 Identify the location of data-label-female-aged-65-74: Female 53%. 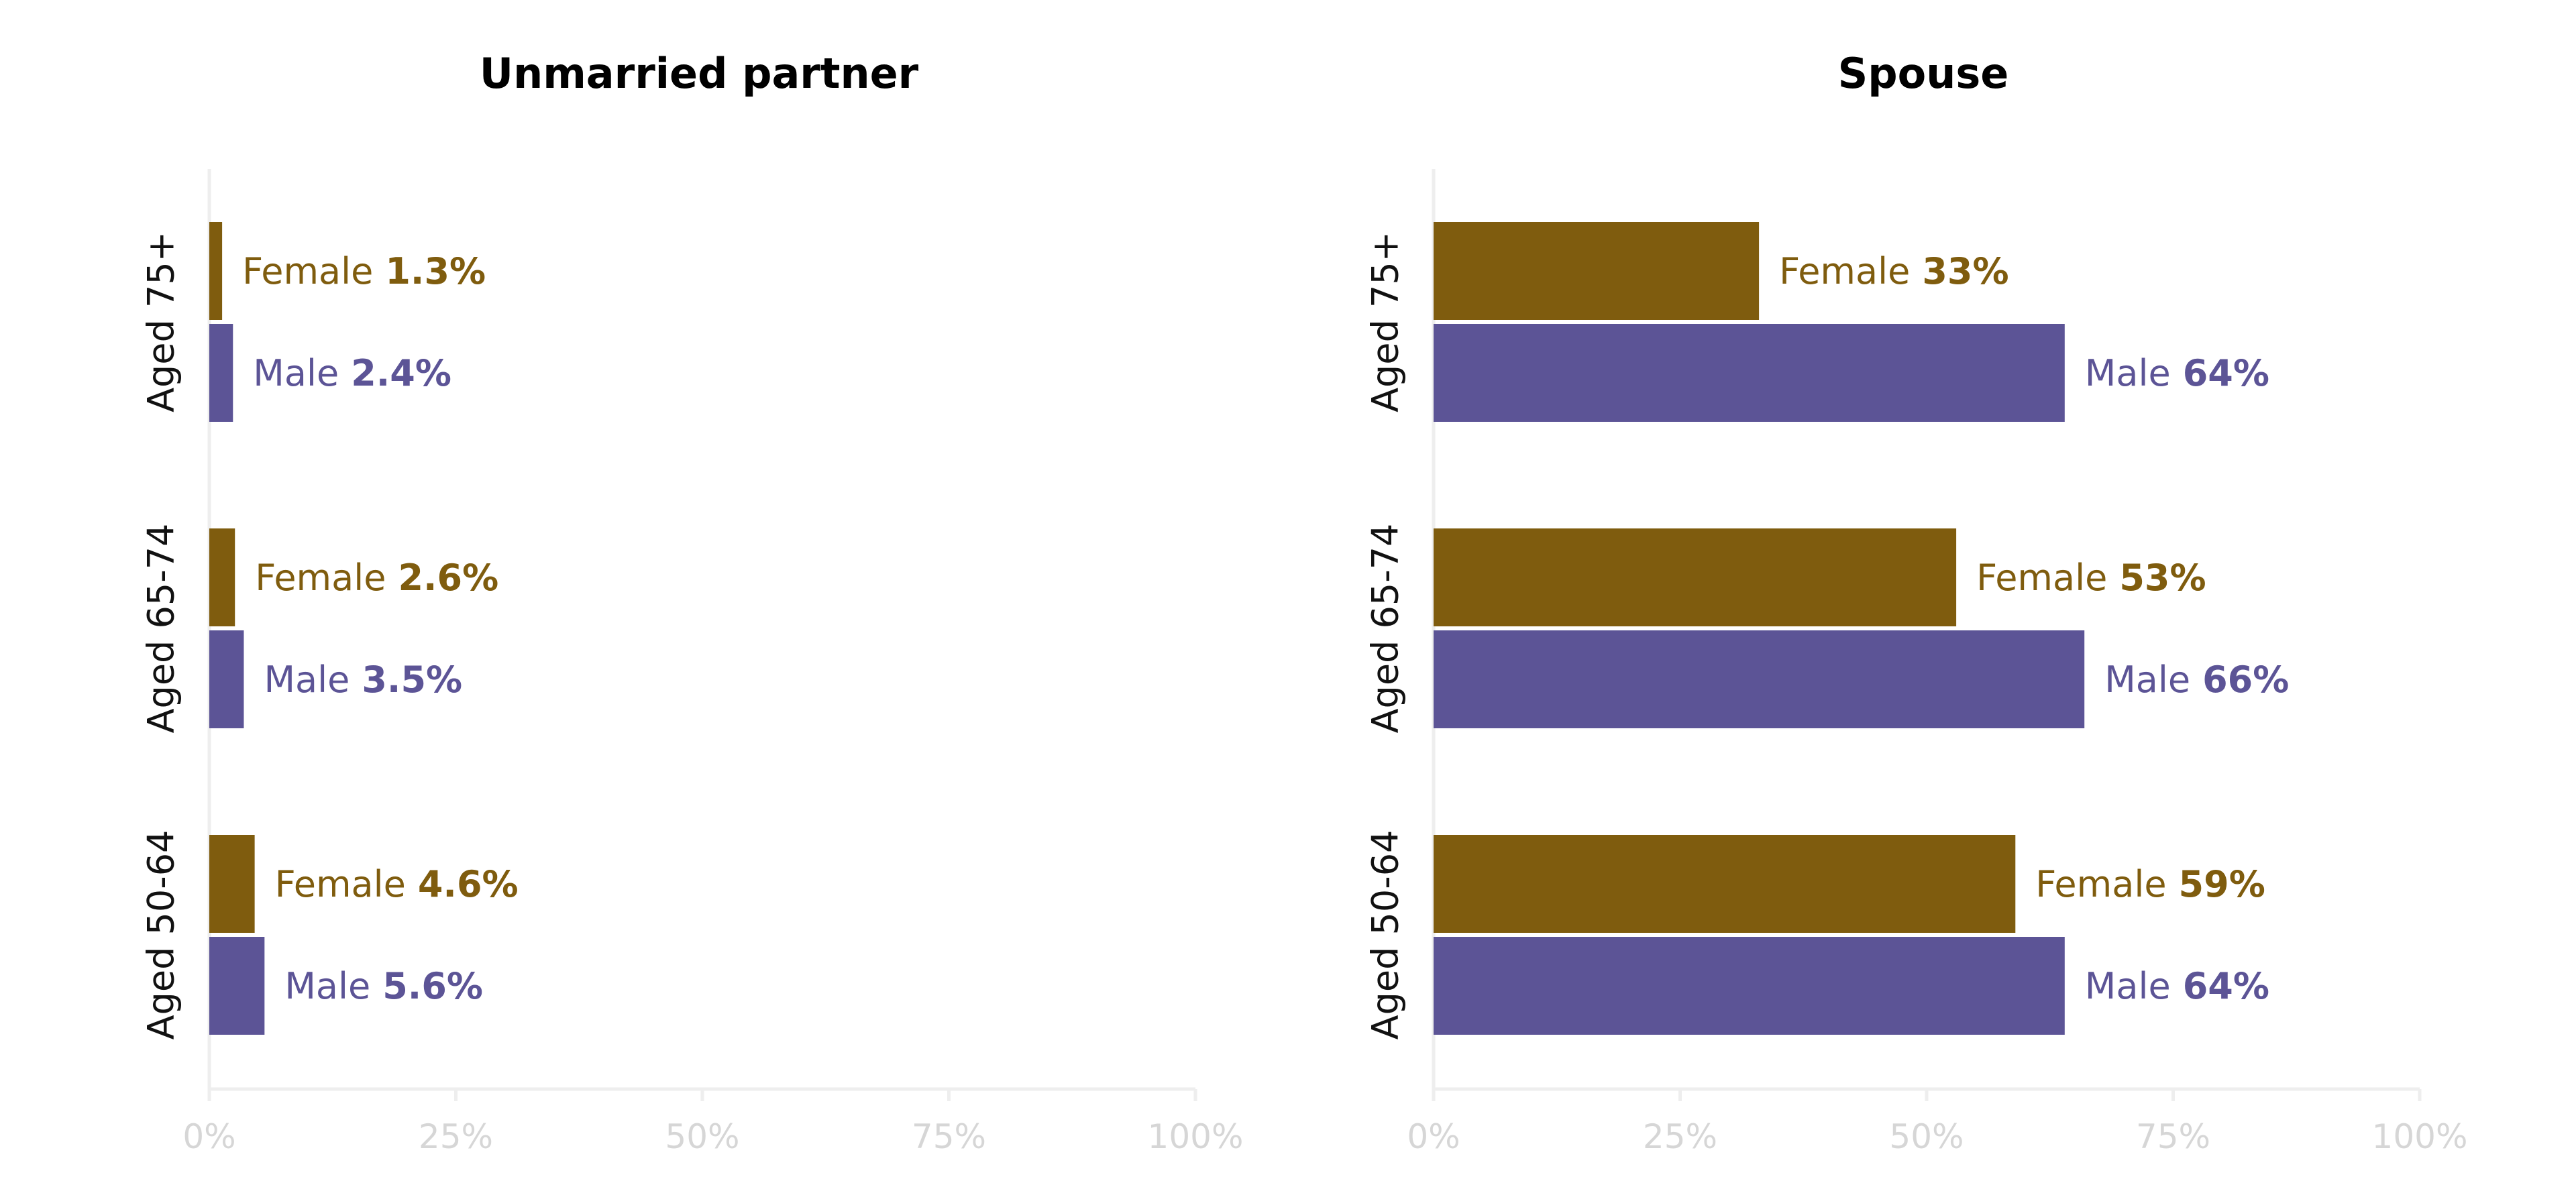
(2091, 578).